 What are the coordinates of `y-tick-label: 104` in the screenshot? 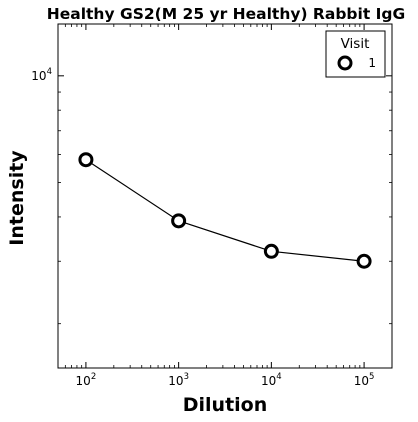 It's located at (41, 75).